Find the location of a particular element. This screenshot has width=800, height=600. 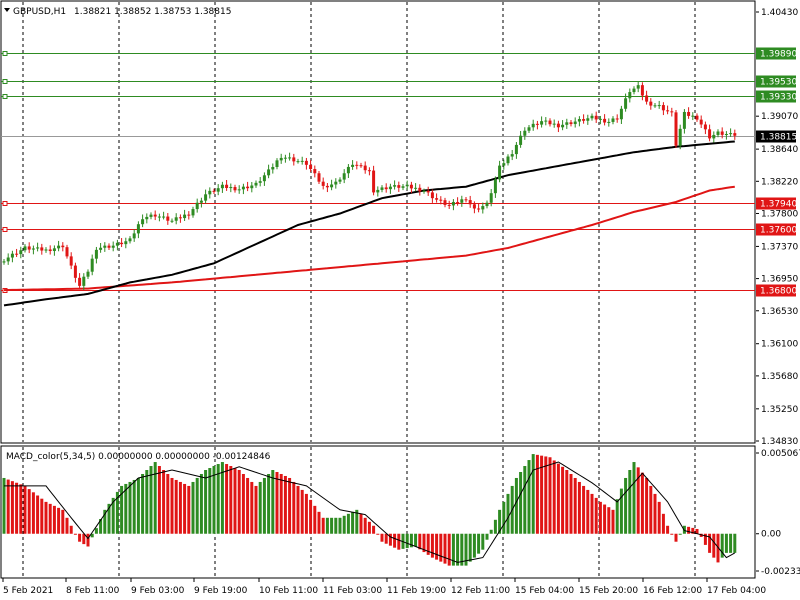

price-tick-label: 1.35250 is located at coordinates (779, 410).